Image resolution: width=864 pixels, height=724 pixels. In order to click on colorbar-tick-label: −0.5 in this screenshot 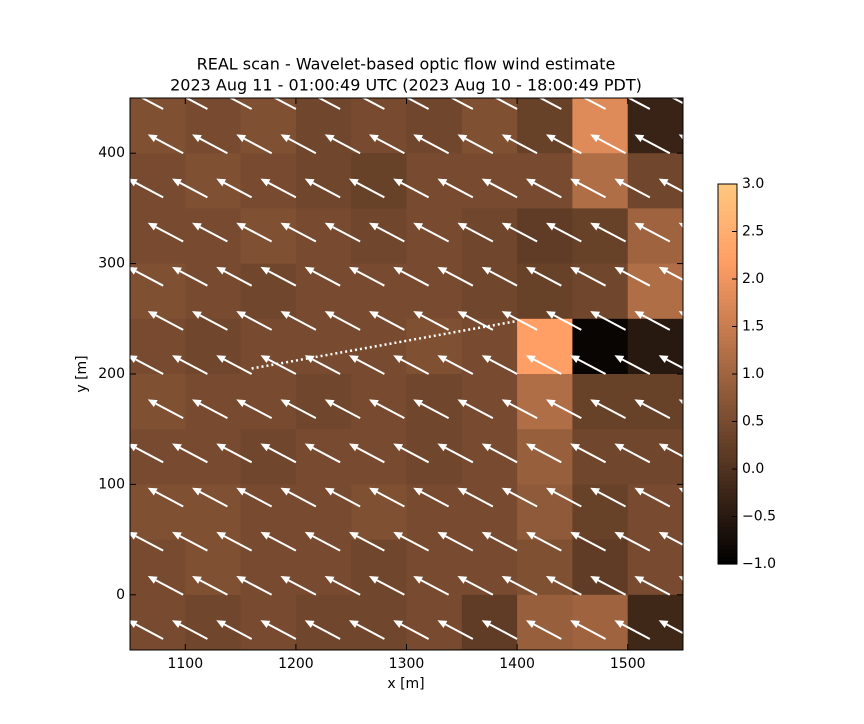, I will do `click(759, 517)`.